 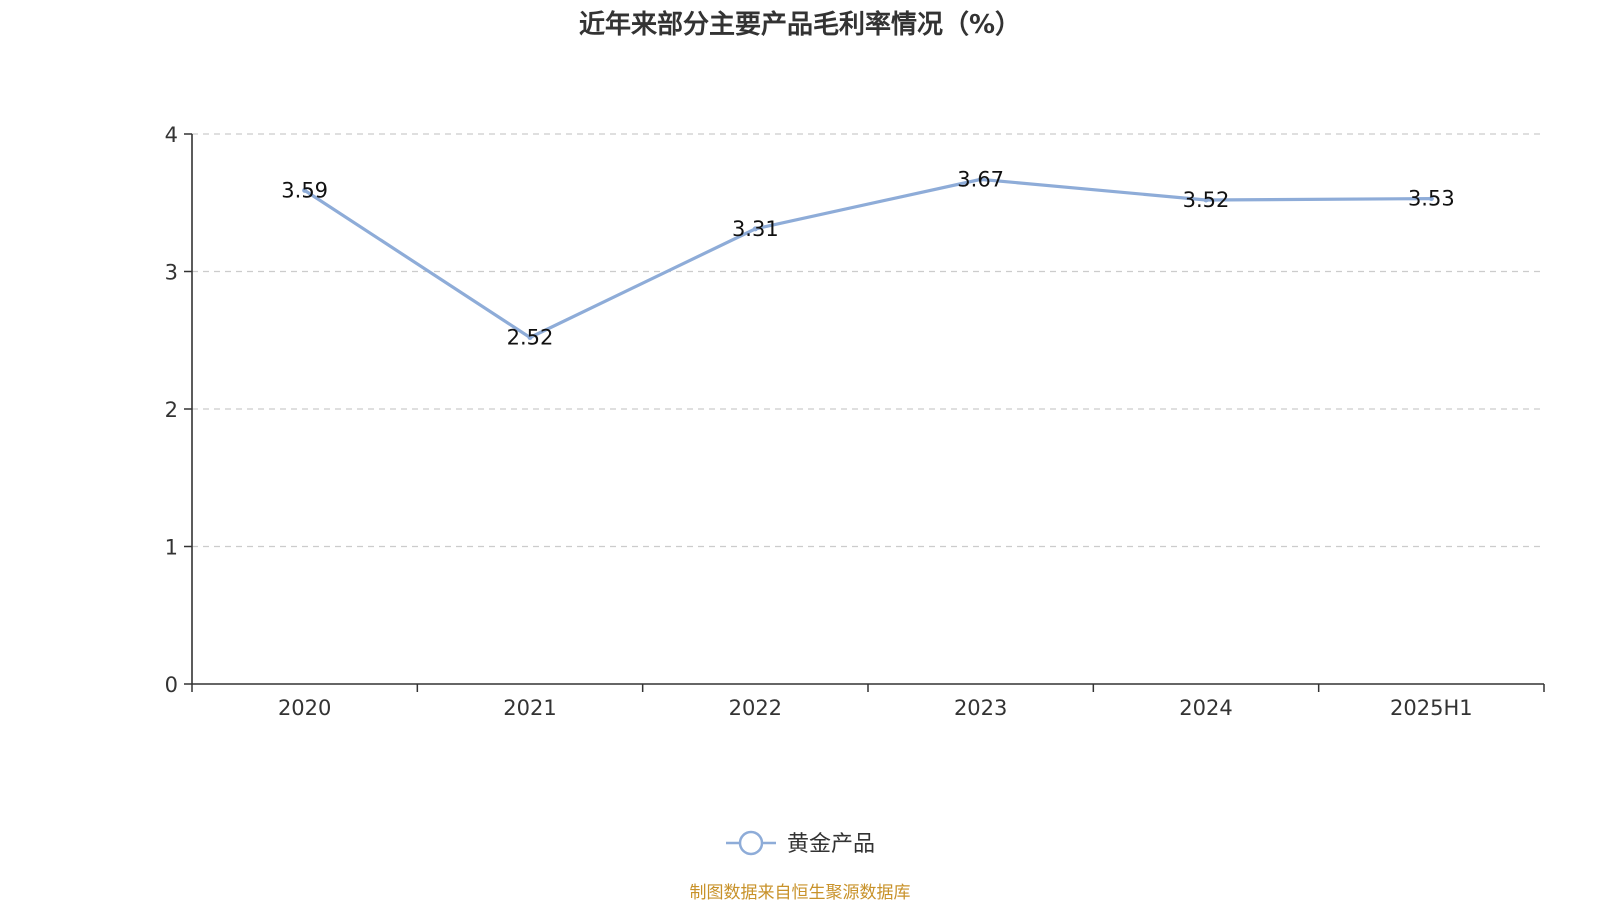 I want to click on y-axis-ticks: 0 1 2 3 4, so click(x=178, y=410).